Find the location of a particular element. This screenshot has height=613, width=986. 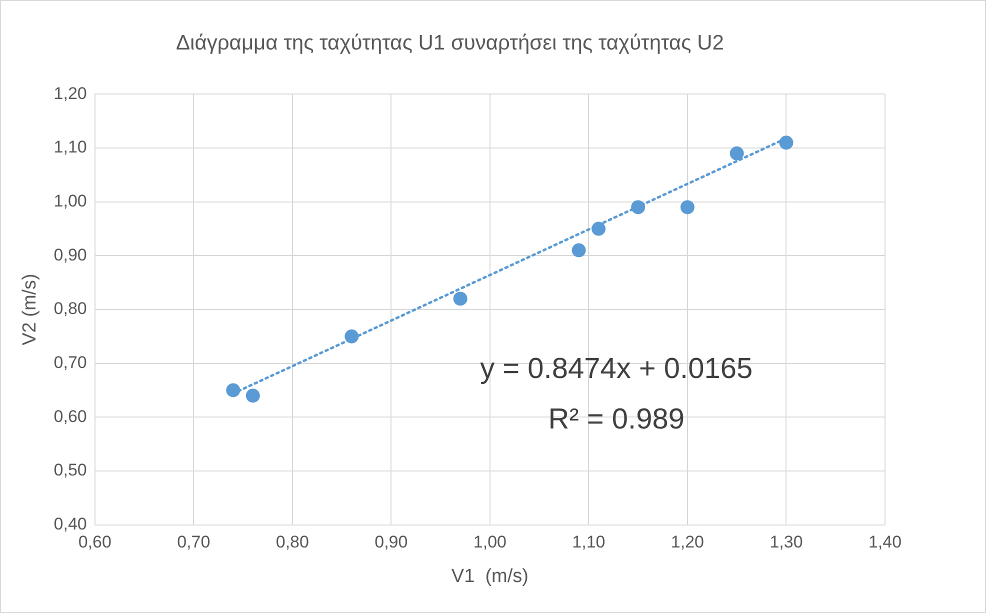

x-tick-label: 0,80 is located at coordinates (292, 542).